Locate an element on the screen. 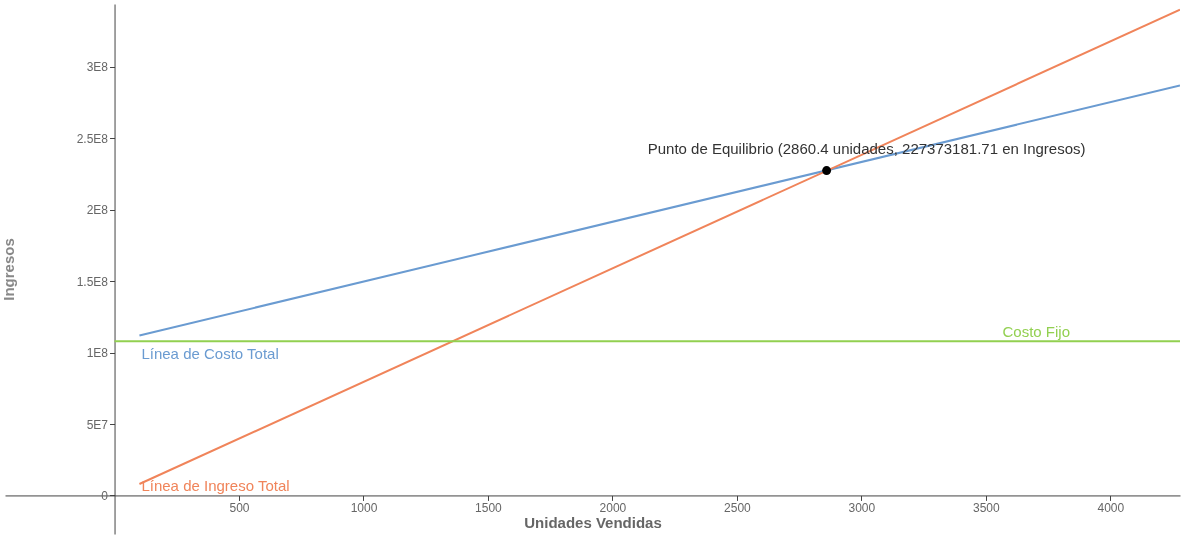 The height and width of the screenshot is (544, 1185). y-tick-label: 2.5E8 is located at coordinates (92, 138).